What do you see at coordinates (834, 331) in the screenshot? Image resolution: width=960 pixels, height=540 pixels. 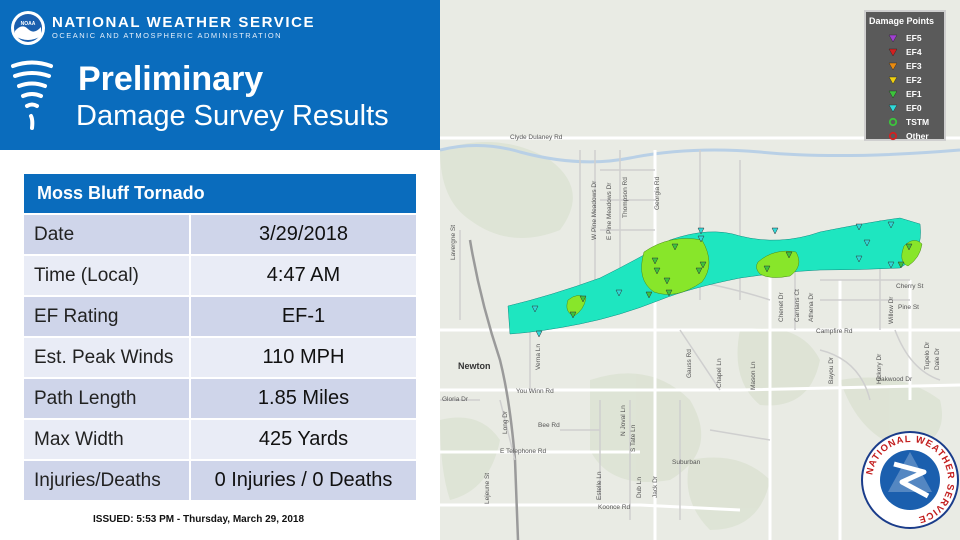 I see `road-label: Campfire Rd` at bounding box center [834, 331].